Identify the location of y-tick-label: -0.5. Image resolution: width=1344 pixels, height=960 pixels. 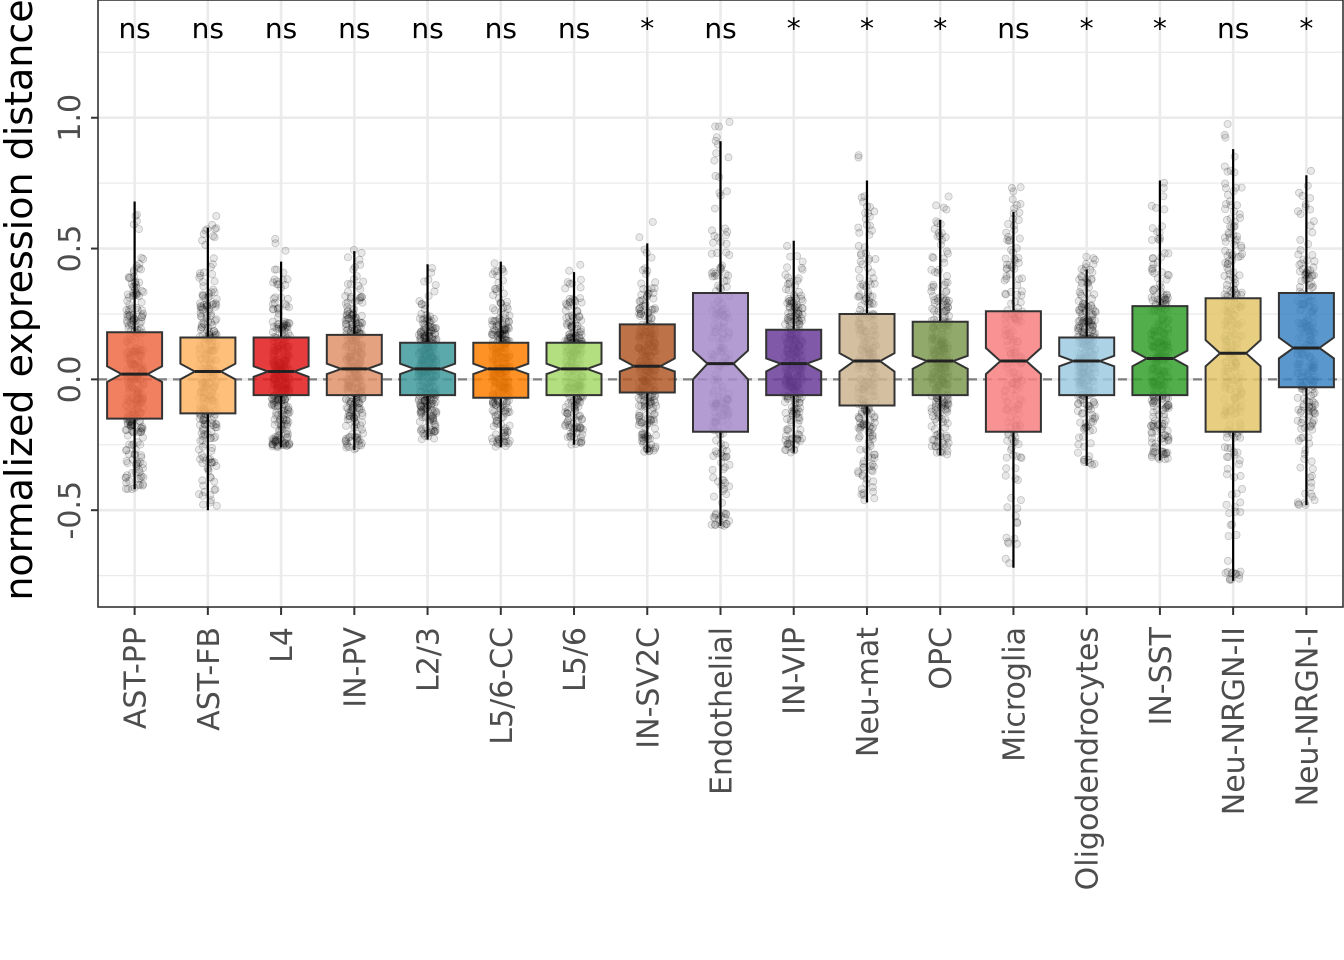
(70, 510).